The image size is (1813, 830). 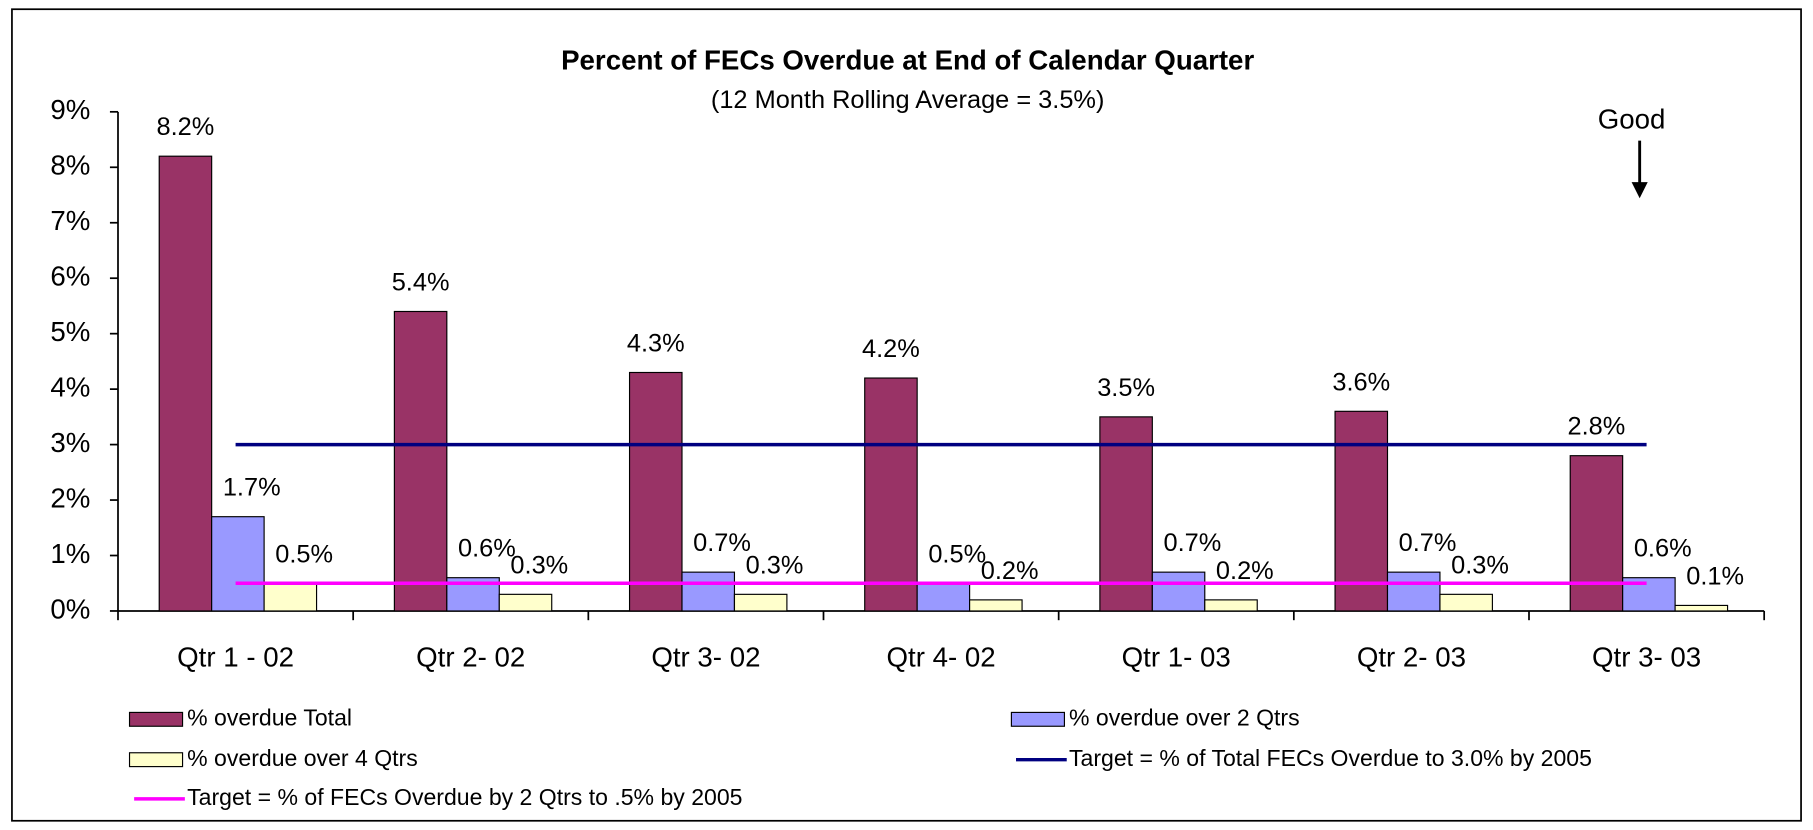 I want to click on y-tick-label: 7%, so click(x=70, y=220).